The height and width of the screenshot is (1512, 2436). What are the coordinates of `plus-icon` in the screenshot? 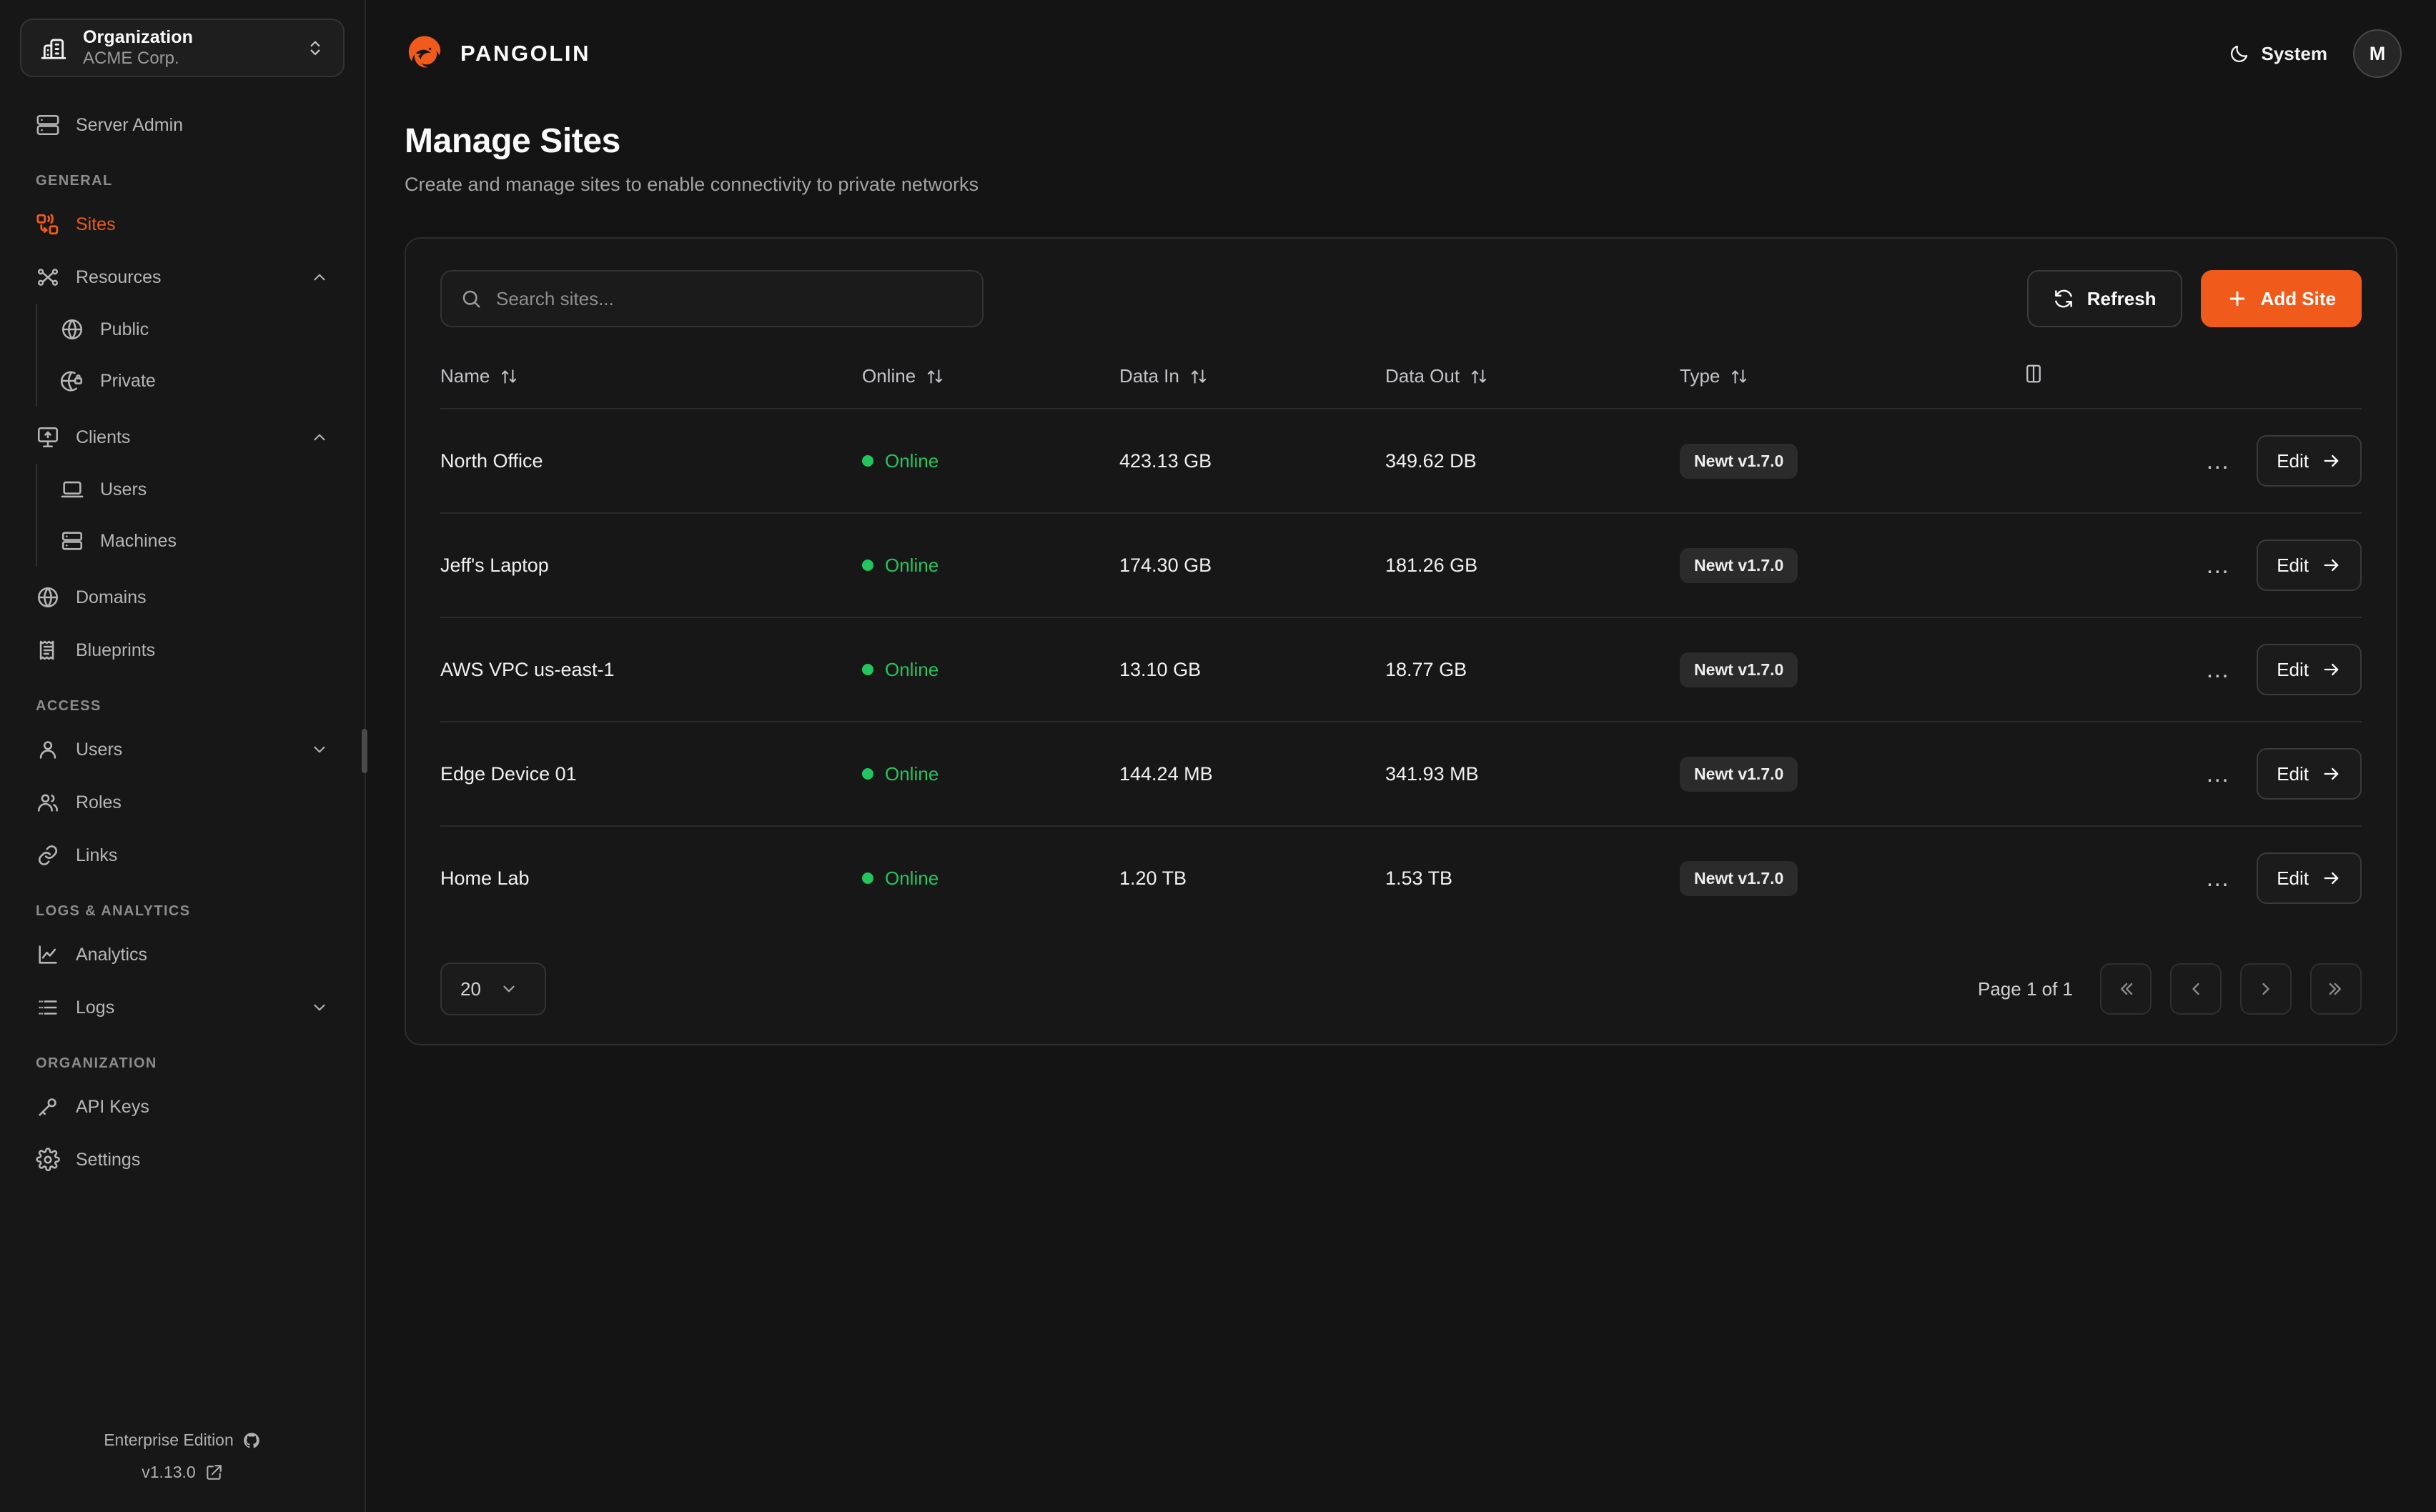 It's located at (2238, 298).